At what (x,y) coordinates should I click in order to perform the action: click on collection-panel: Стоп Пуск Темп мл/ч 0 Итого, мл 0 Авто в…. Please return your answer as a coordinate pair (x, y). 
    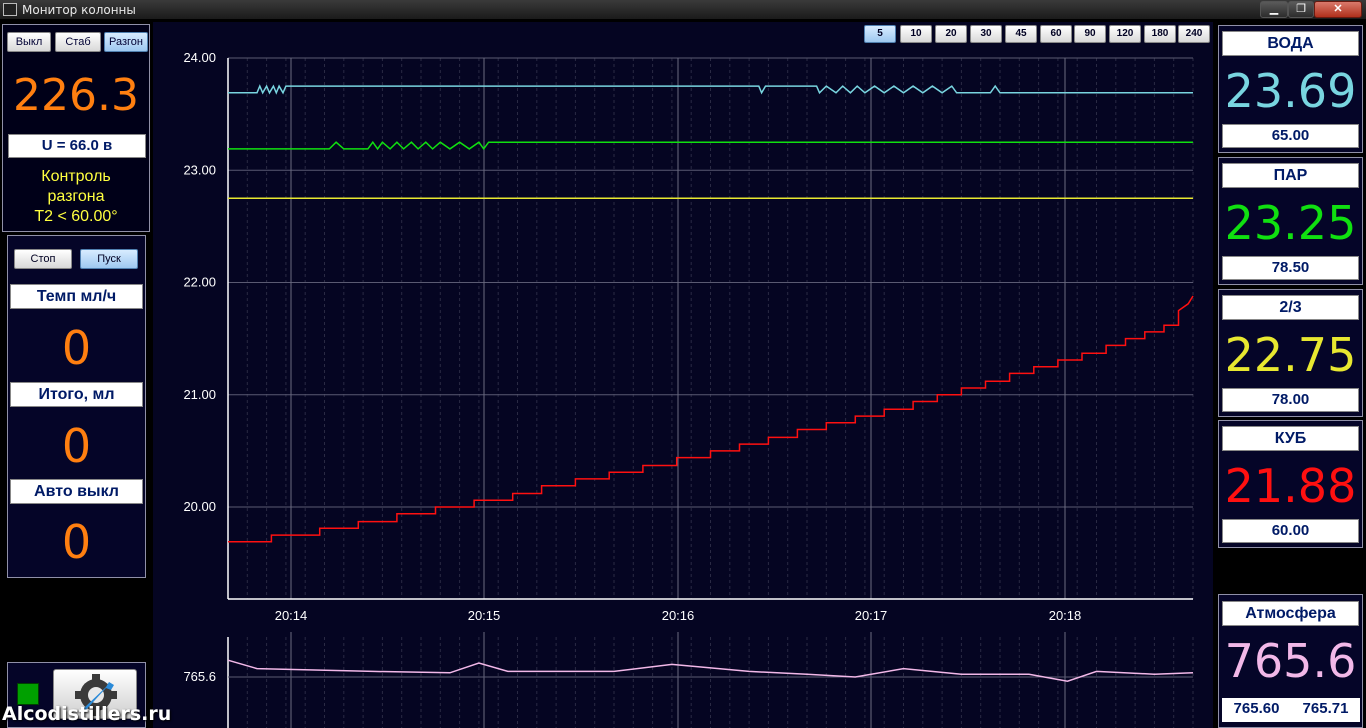
    Looking at the image, I should click on (76, 406).